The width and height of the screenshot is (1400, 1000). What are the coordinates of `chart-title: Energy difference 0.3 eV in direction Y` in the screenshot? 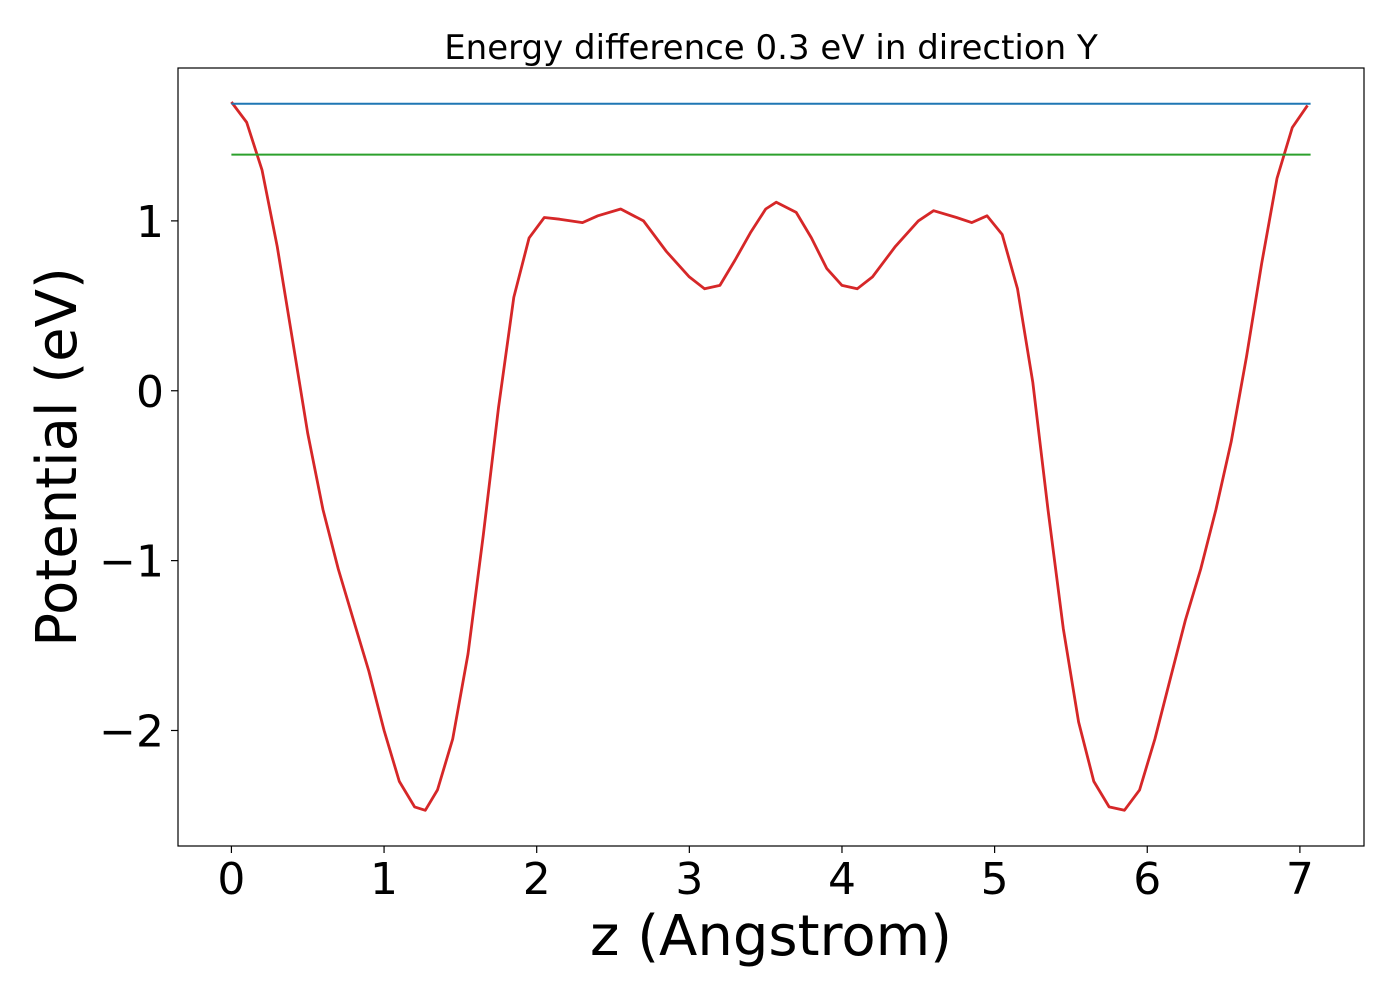 It's located at (771, 48).